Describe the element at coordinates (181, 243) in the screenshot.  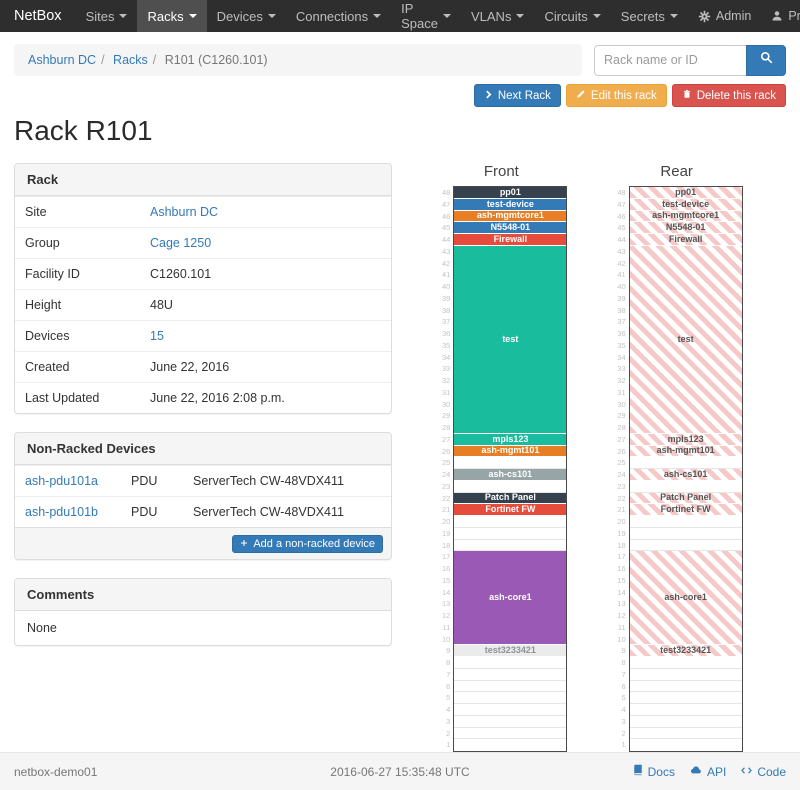
I see `group-link: Cage 1250` at that location.